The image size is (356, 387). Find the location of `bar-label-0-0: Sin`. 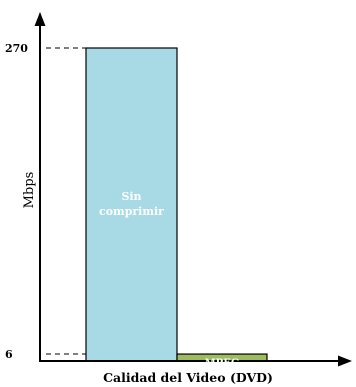

bar-label-0-0: Sin is located at coordinates (131, 196).